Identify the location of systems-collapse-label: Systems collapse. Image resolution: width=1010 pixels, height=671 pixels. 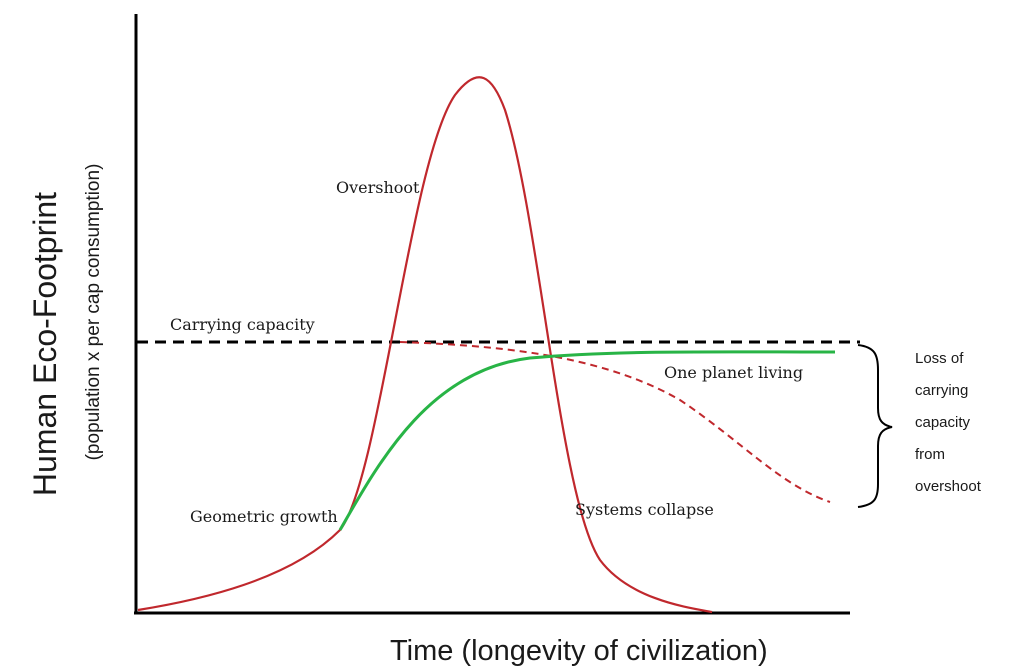
(644, 509).